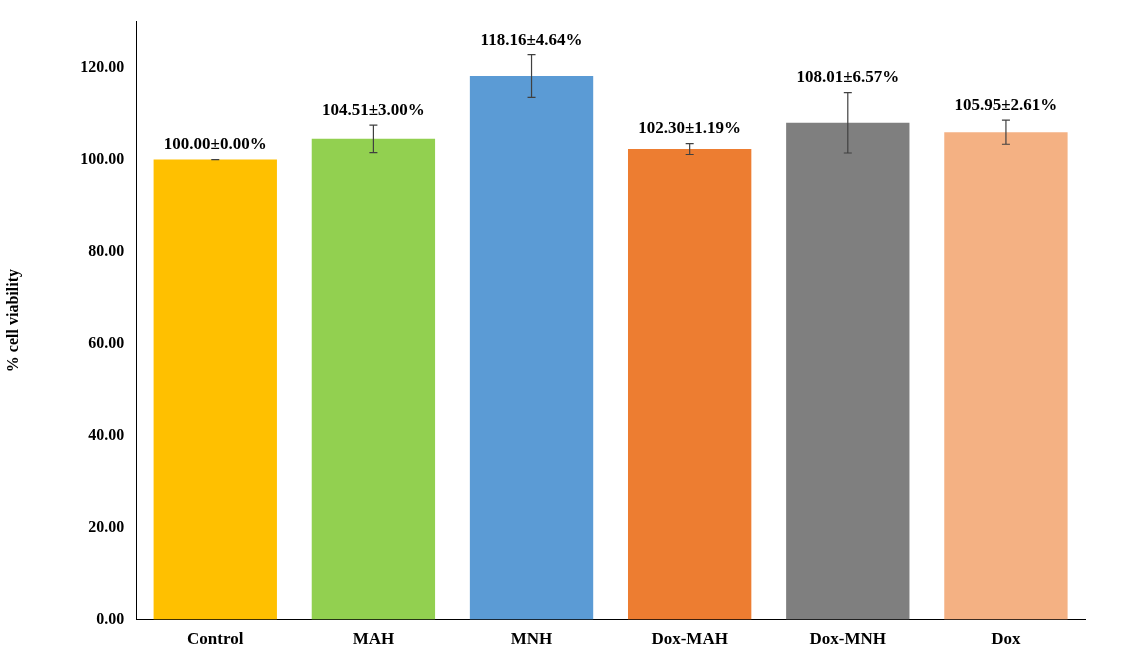 This screenshot has width=1130, height=660. I want to click on y-tick-label: 0.00, so click(110, 618).